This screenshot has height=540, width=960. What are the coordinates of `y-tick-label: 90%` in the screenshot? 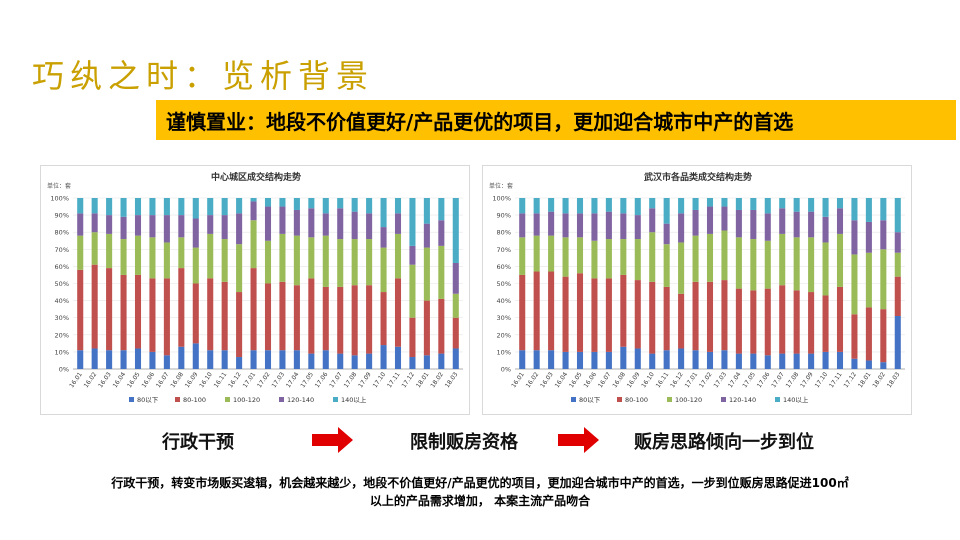 It's located at (62, 216).